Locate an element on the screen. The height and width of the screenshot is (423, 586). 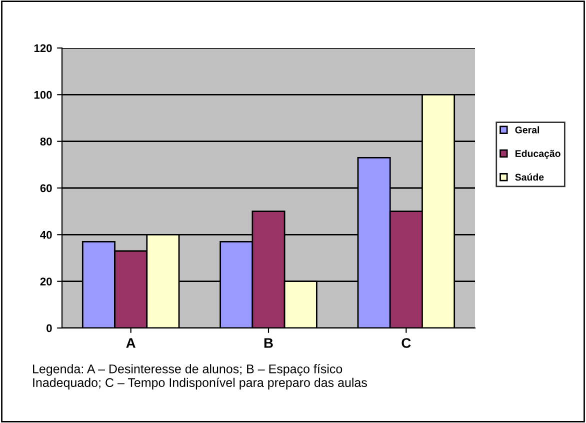
x-tick-label: B is located at coordinates (268, 343).